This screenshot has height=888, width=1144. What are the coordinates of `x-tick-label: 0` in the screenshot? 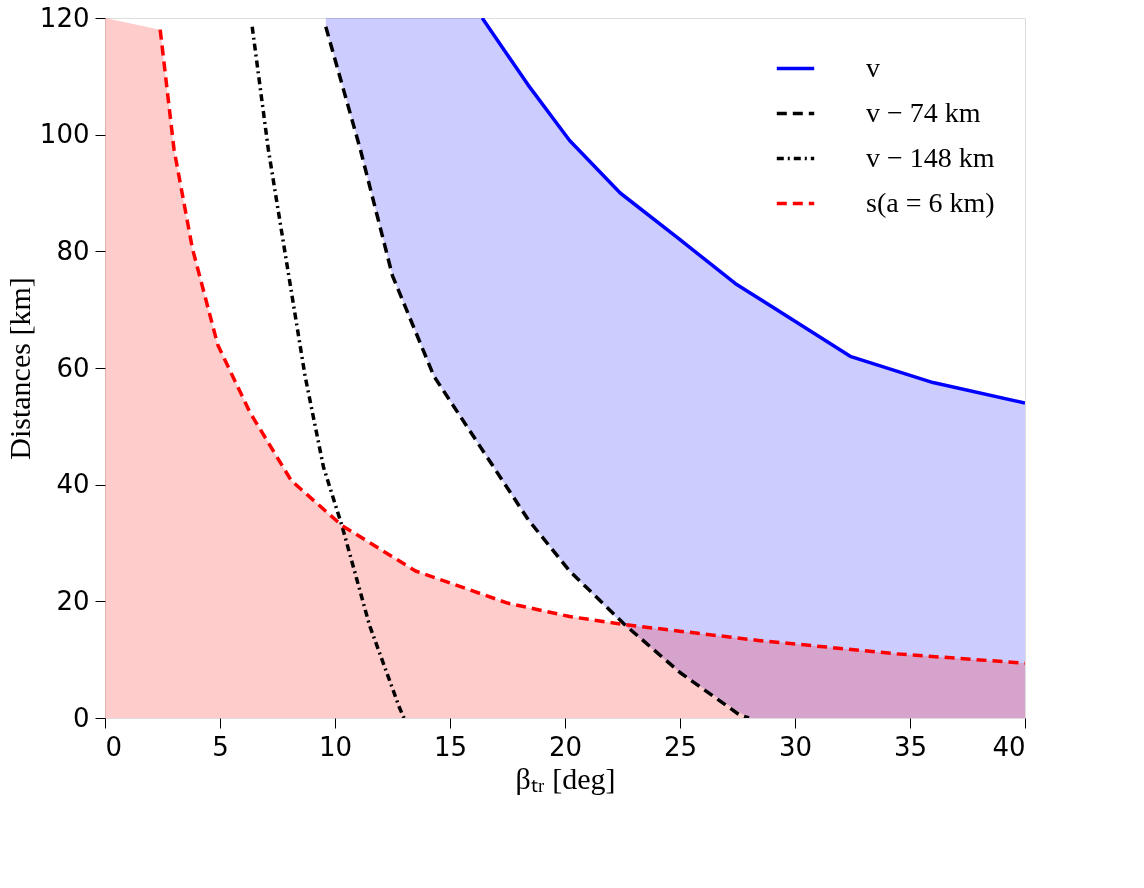 It's located at (114, 746).